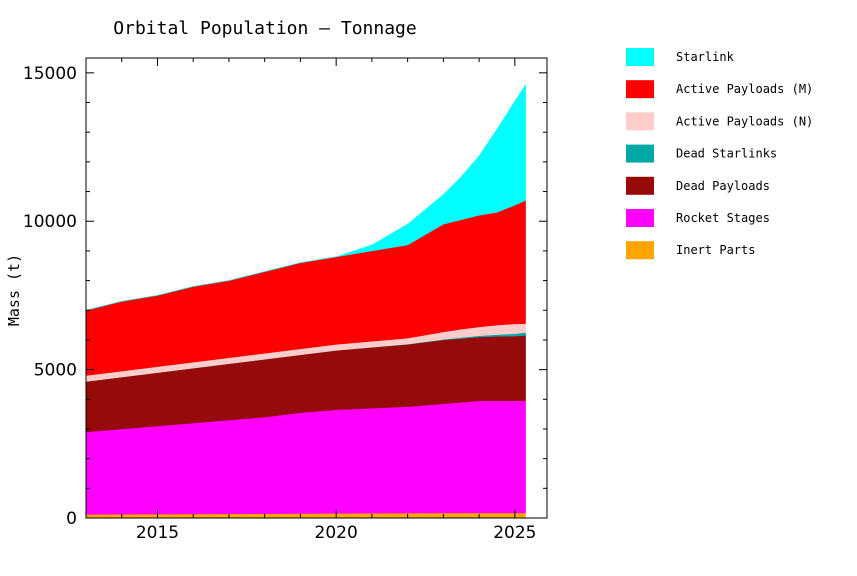 The width and height of the screenshot is (857, 576). What do you see at coordinates (640, 89) in the screenshot?
I see `legend-swatch-active-payloads-m` at bounding box center [640, 89].